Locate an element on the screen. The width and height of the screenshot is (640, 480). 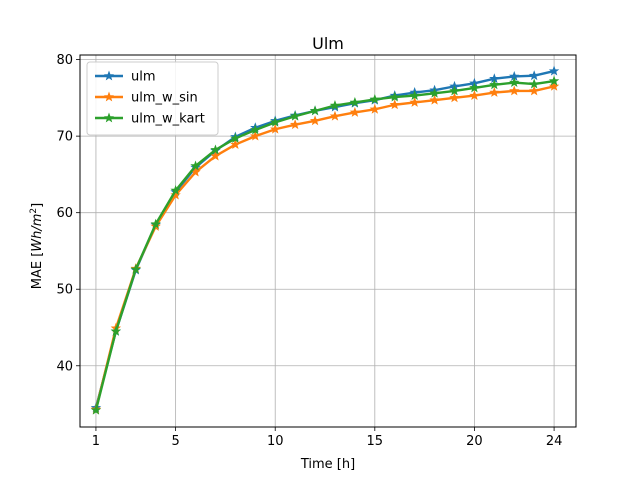
y-tick-label: 40 is located at coordinates (64, 366).